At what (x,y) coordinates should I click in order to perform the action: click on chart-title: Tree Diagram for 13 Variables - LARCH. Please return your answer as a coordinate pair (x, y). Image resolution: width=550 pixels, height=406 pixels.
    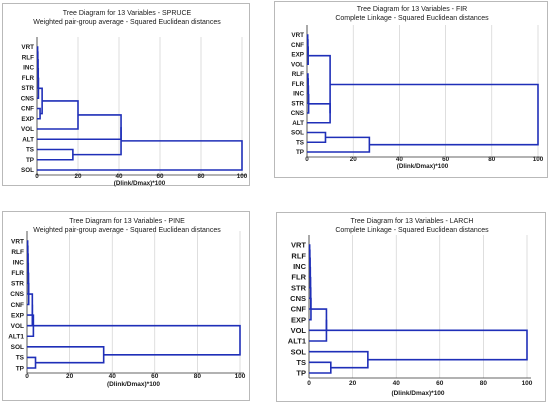
    Looking at the image, I should click on (412, 221).